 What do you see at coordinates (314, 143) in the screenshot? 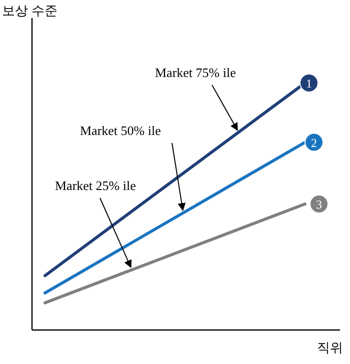
I see `series-label: 2` at bounding box center [314, 143].